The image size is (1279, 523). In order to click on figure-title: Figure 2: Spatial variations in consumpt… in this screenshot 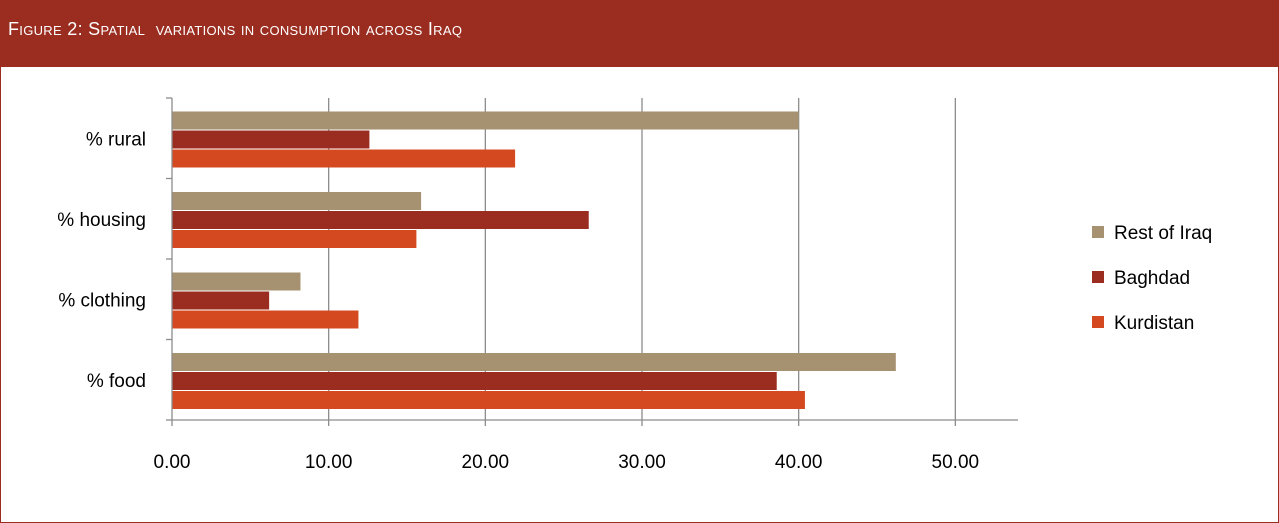, I will do `click(235, 29)`.